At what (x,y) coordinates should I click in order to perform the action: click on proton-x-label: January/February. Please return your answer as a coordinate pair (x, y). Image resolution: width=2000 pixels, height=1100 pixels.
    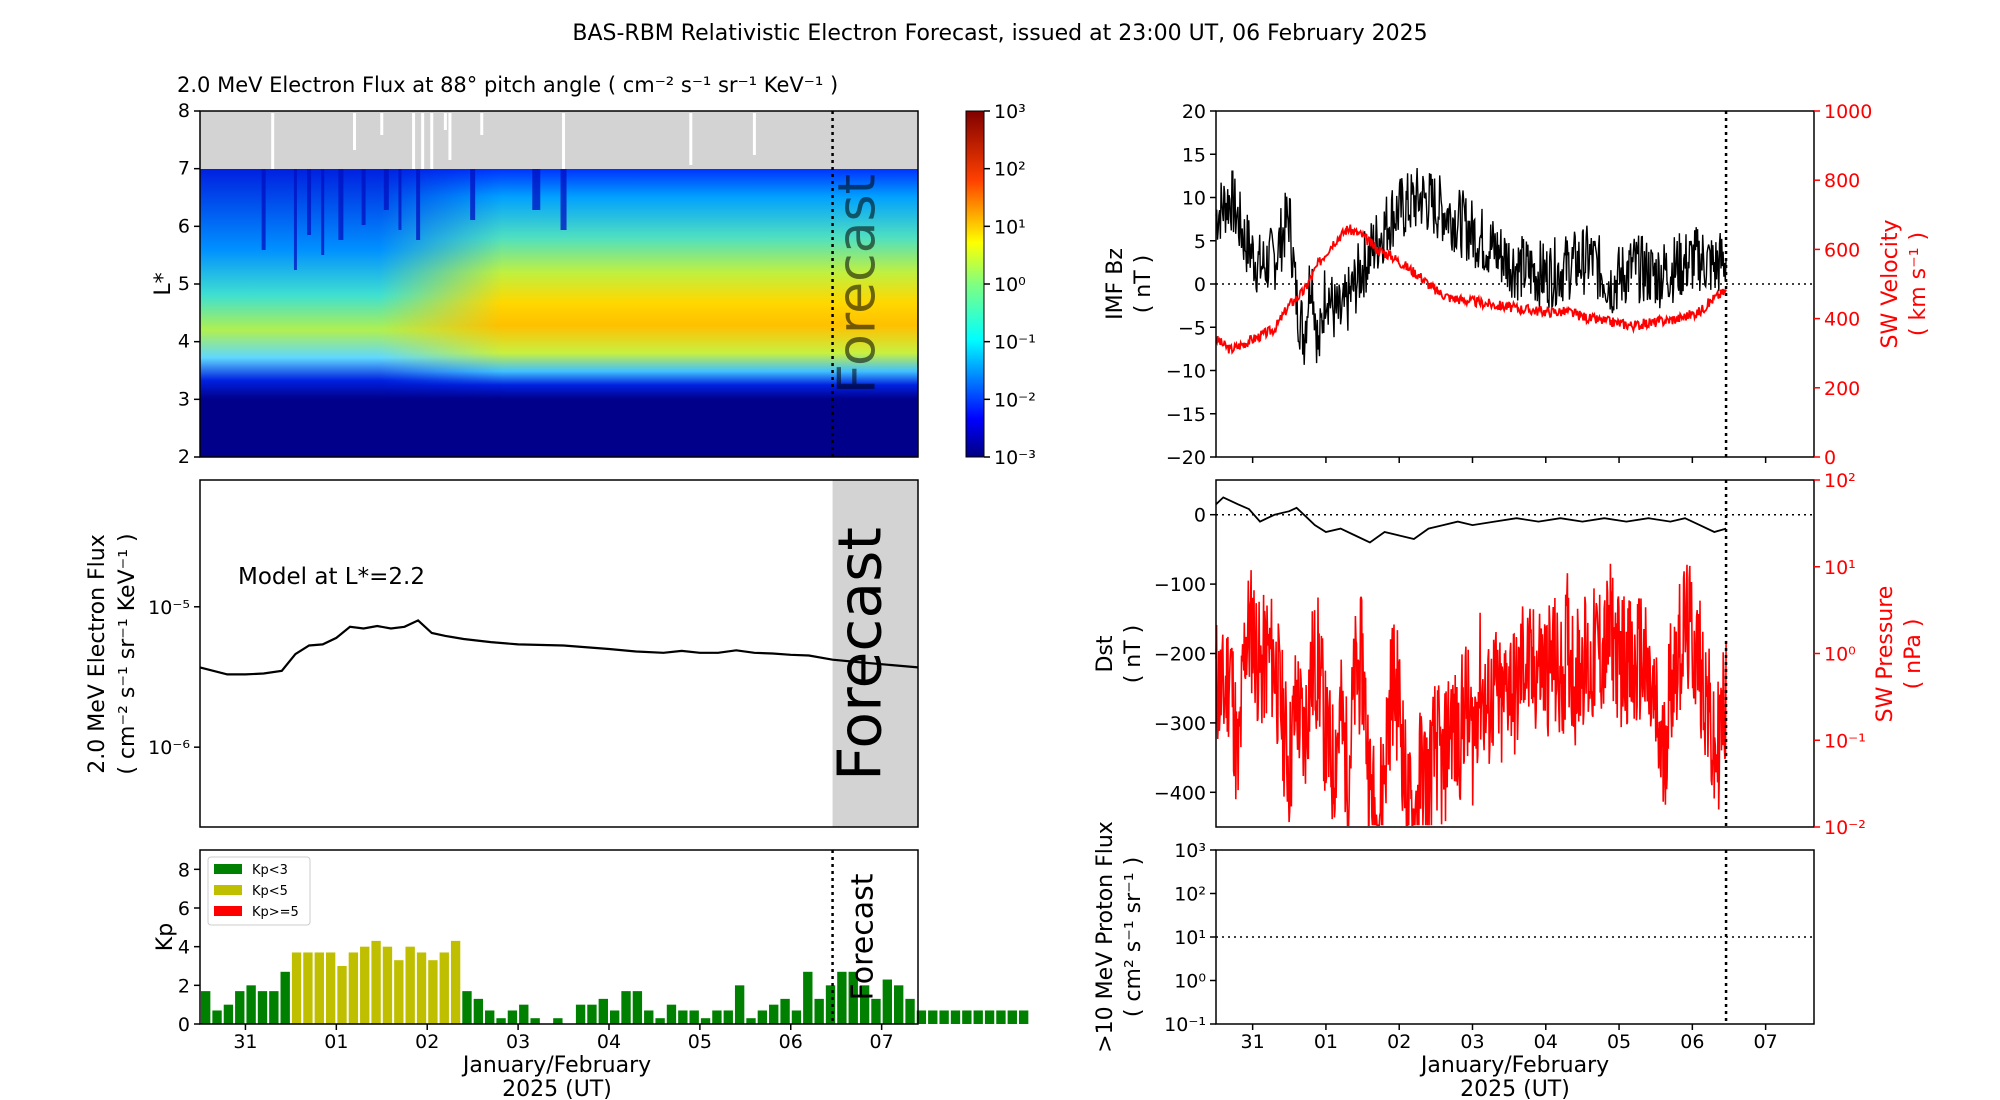
    Looking at the image, I should click on (1514, 1065).